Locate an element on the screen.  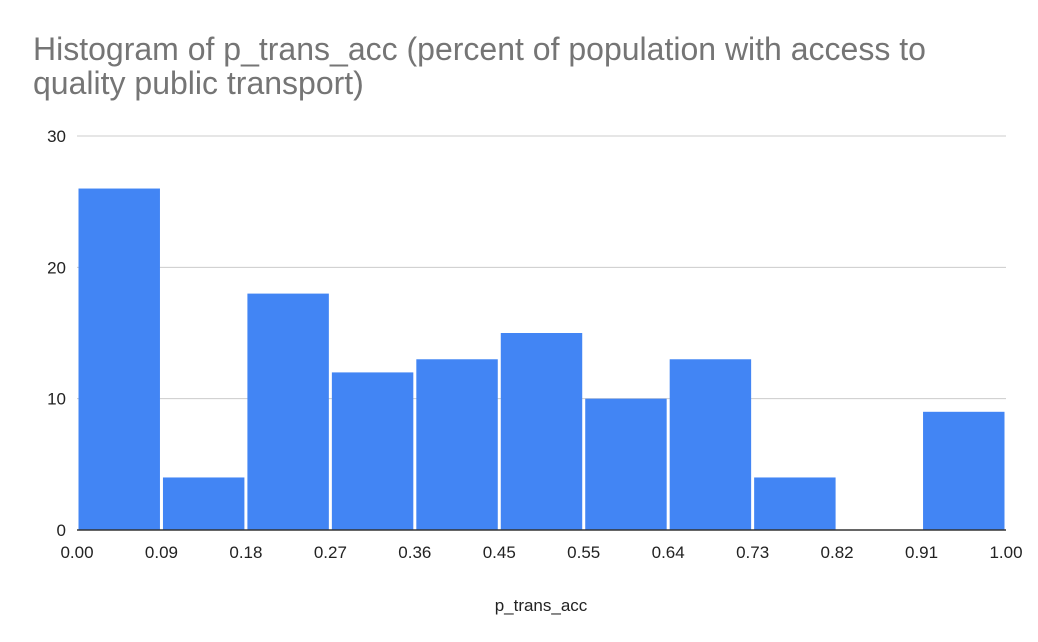
x-axis-title: p_trans_acc is located at coordinates (541, 605).